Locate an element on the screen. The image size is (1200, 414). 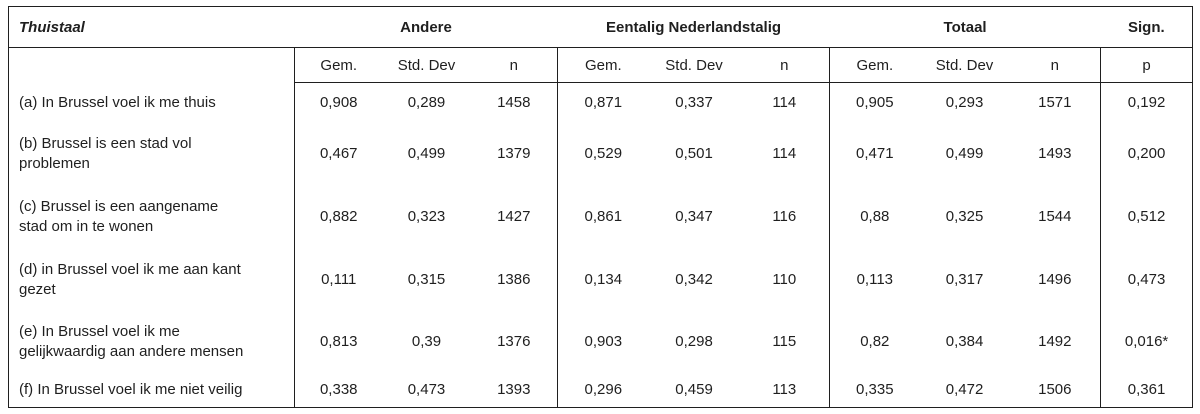
subheader-n-eentalig: n is located at coordinates (784, 65).